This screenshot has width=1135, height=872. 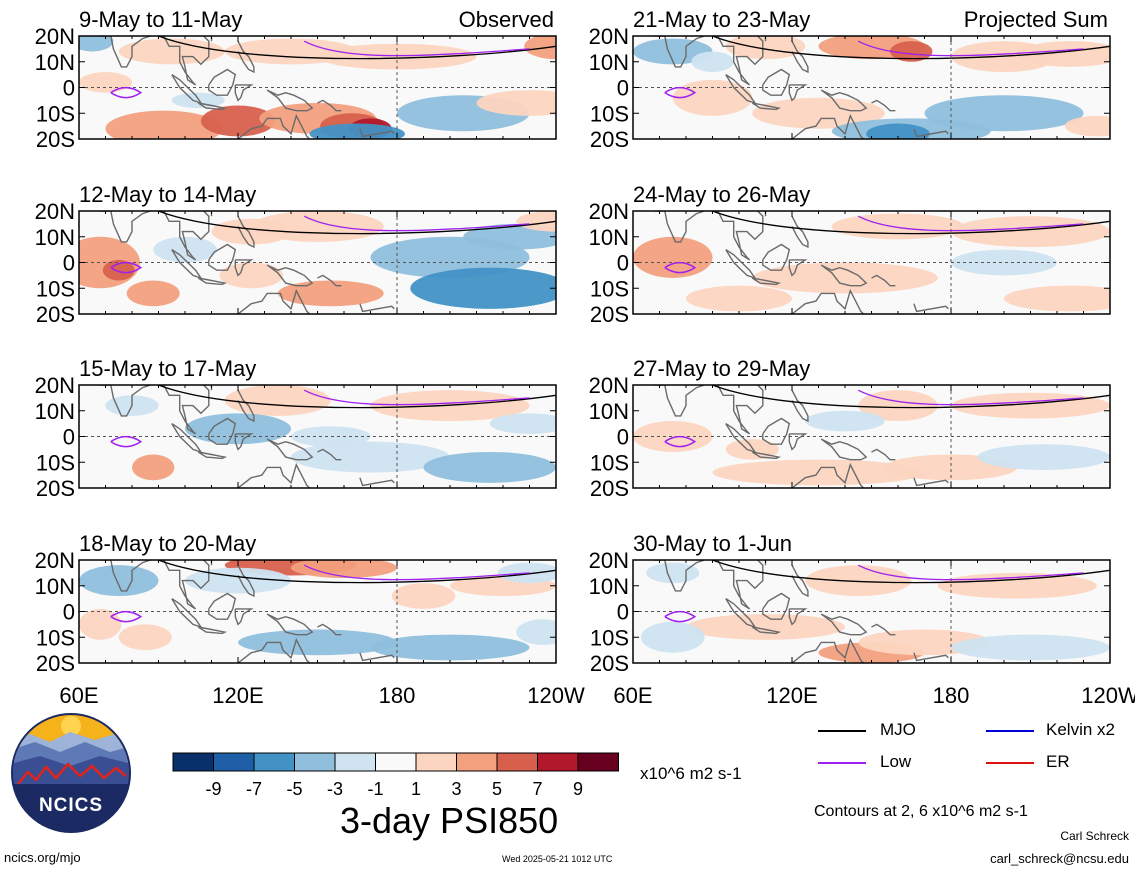 What do you see at coordinates (42, 857) in the screenshot?
I see `source-url: ncics.org/mjo` at bounding box center [42, 857].